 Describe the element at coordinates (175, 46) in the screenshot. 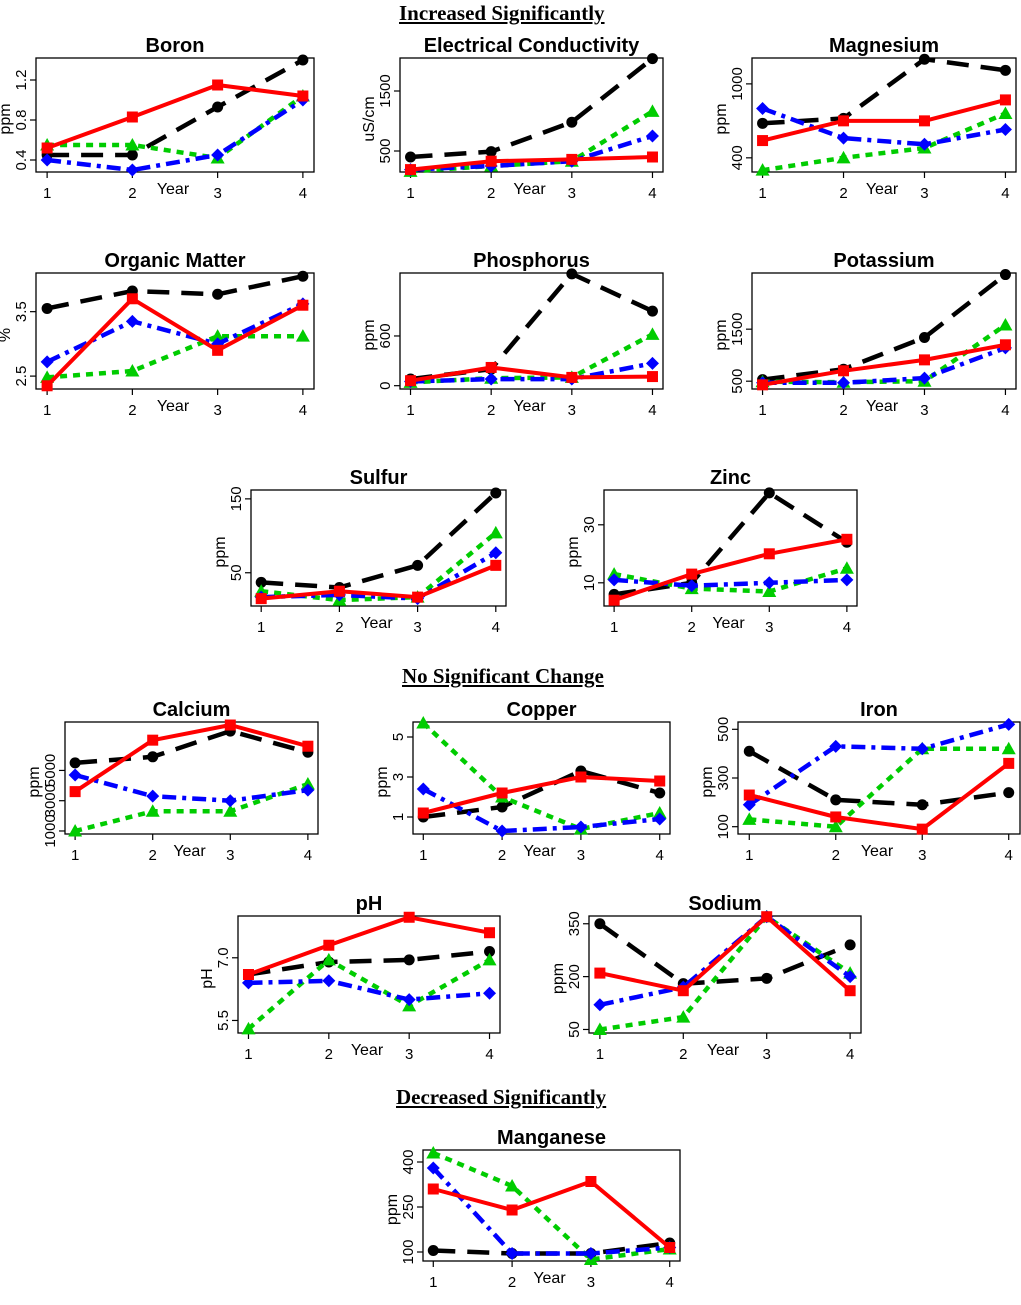

I see `chart-title-boron: Boron` at that location.